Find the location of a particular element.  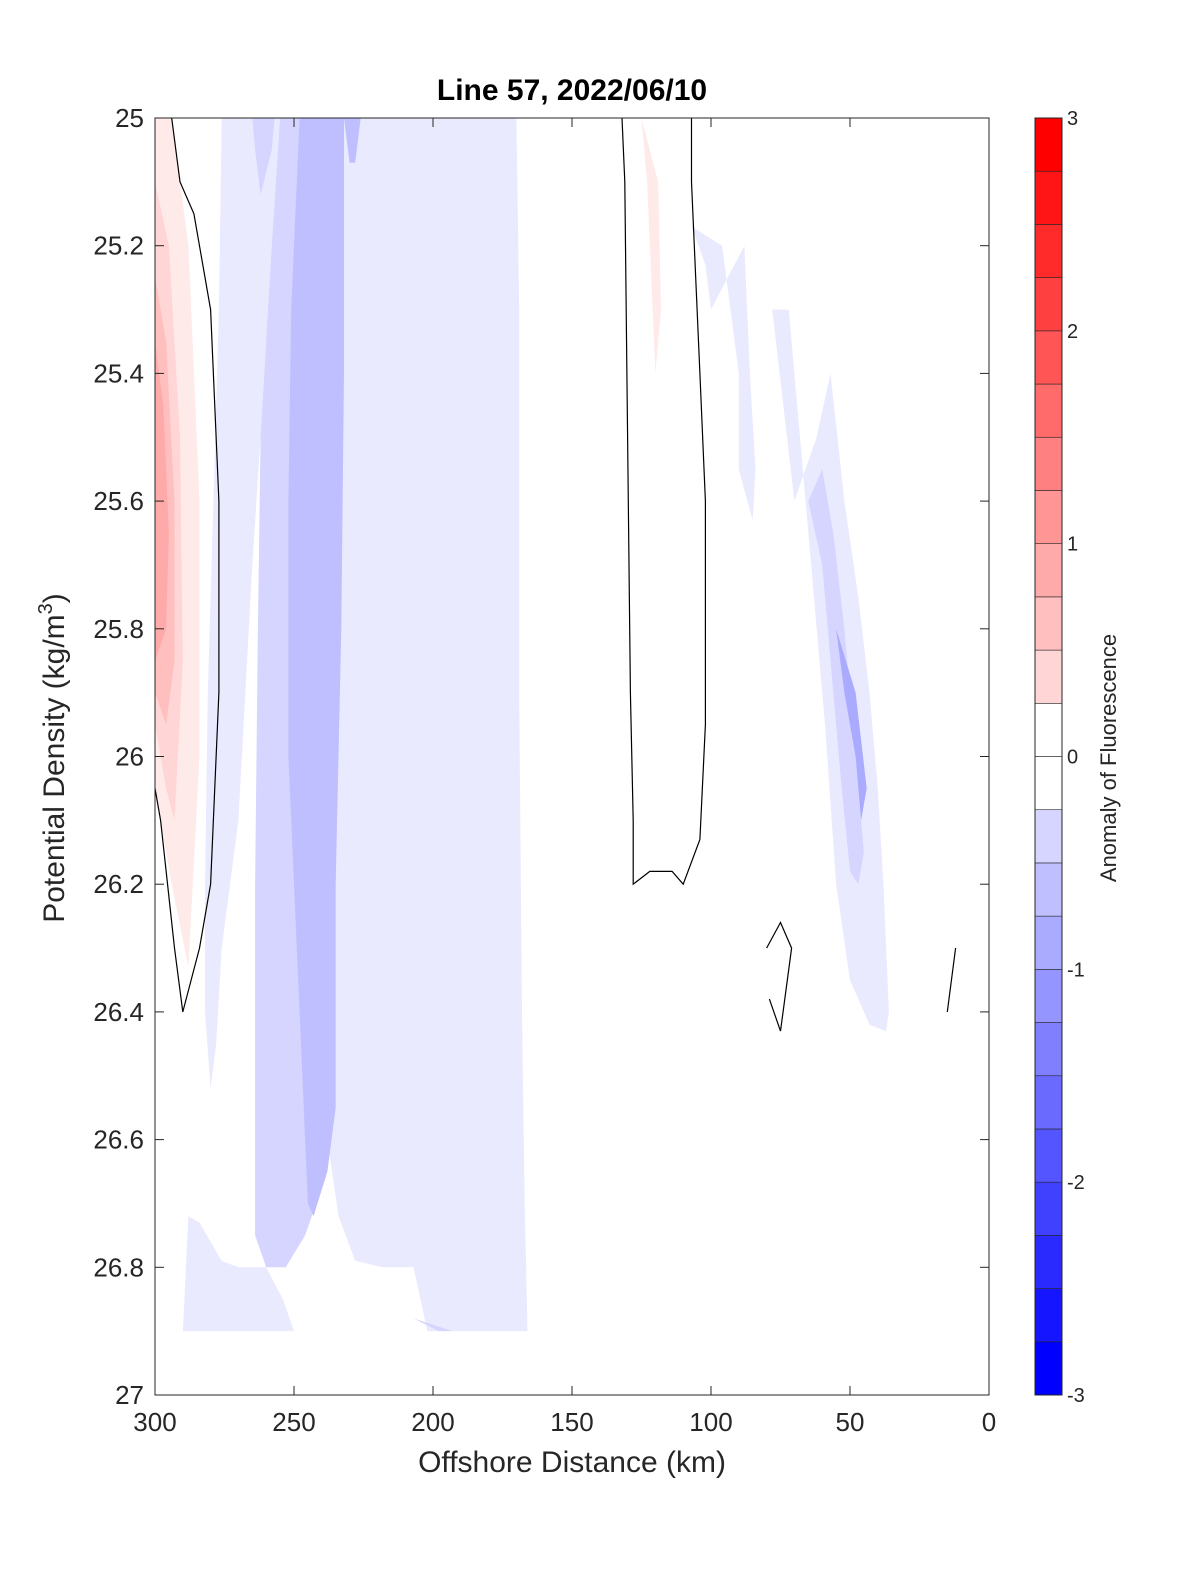

y-axis-title: Potential Density (kg/m3) is located at coordinates (53, 758).